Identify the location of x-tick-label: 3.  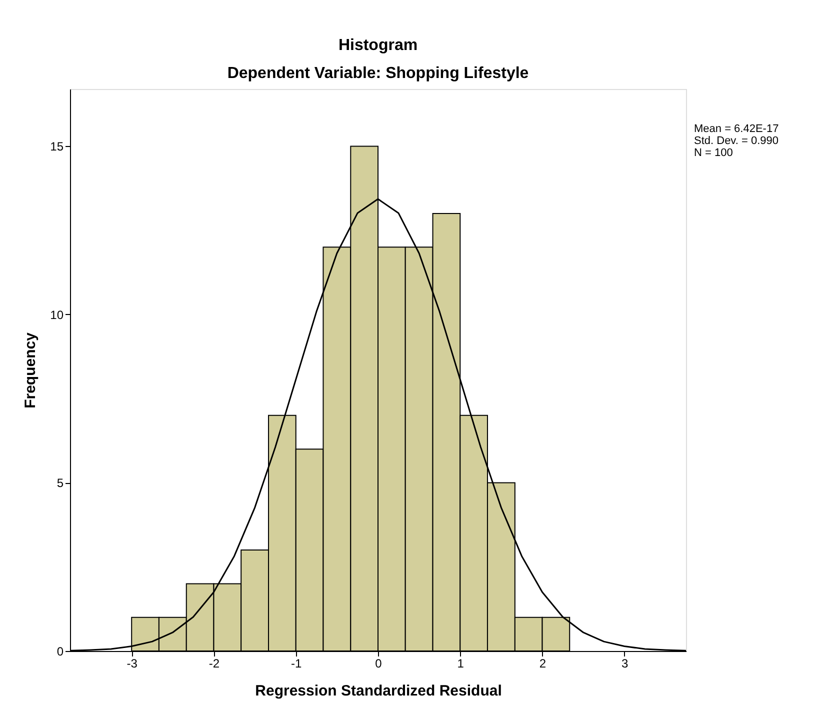
(625, 663).